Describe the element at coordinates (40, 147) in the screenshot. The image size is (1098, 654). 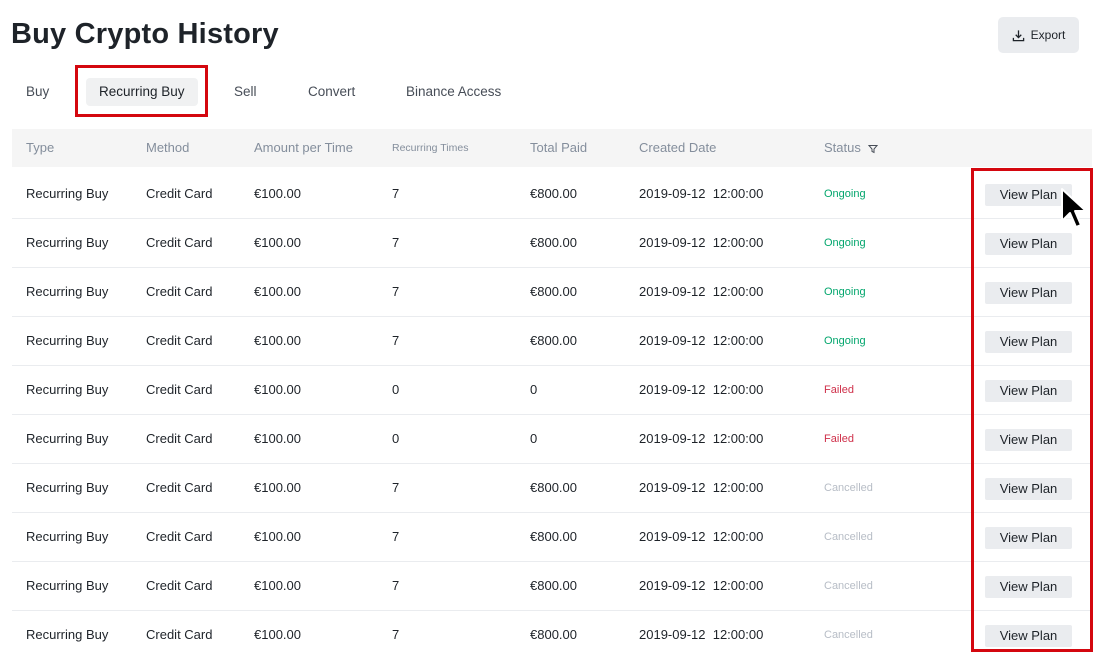
I see `column-header-type: Type` at that location.